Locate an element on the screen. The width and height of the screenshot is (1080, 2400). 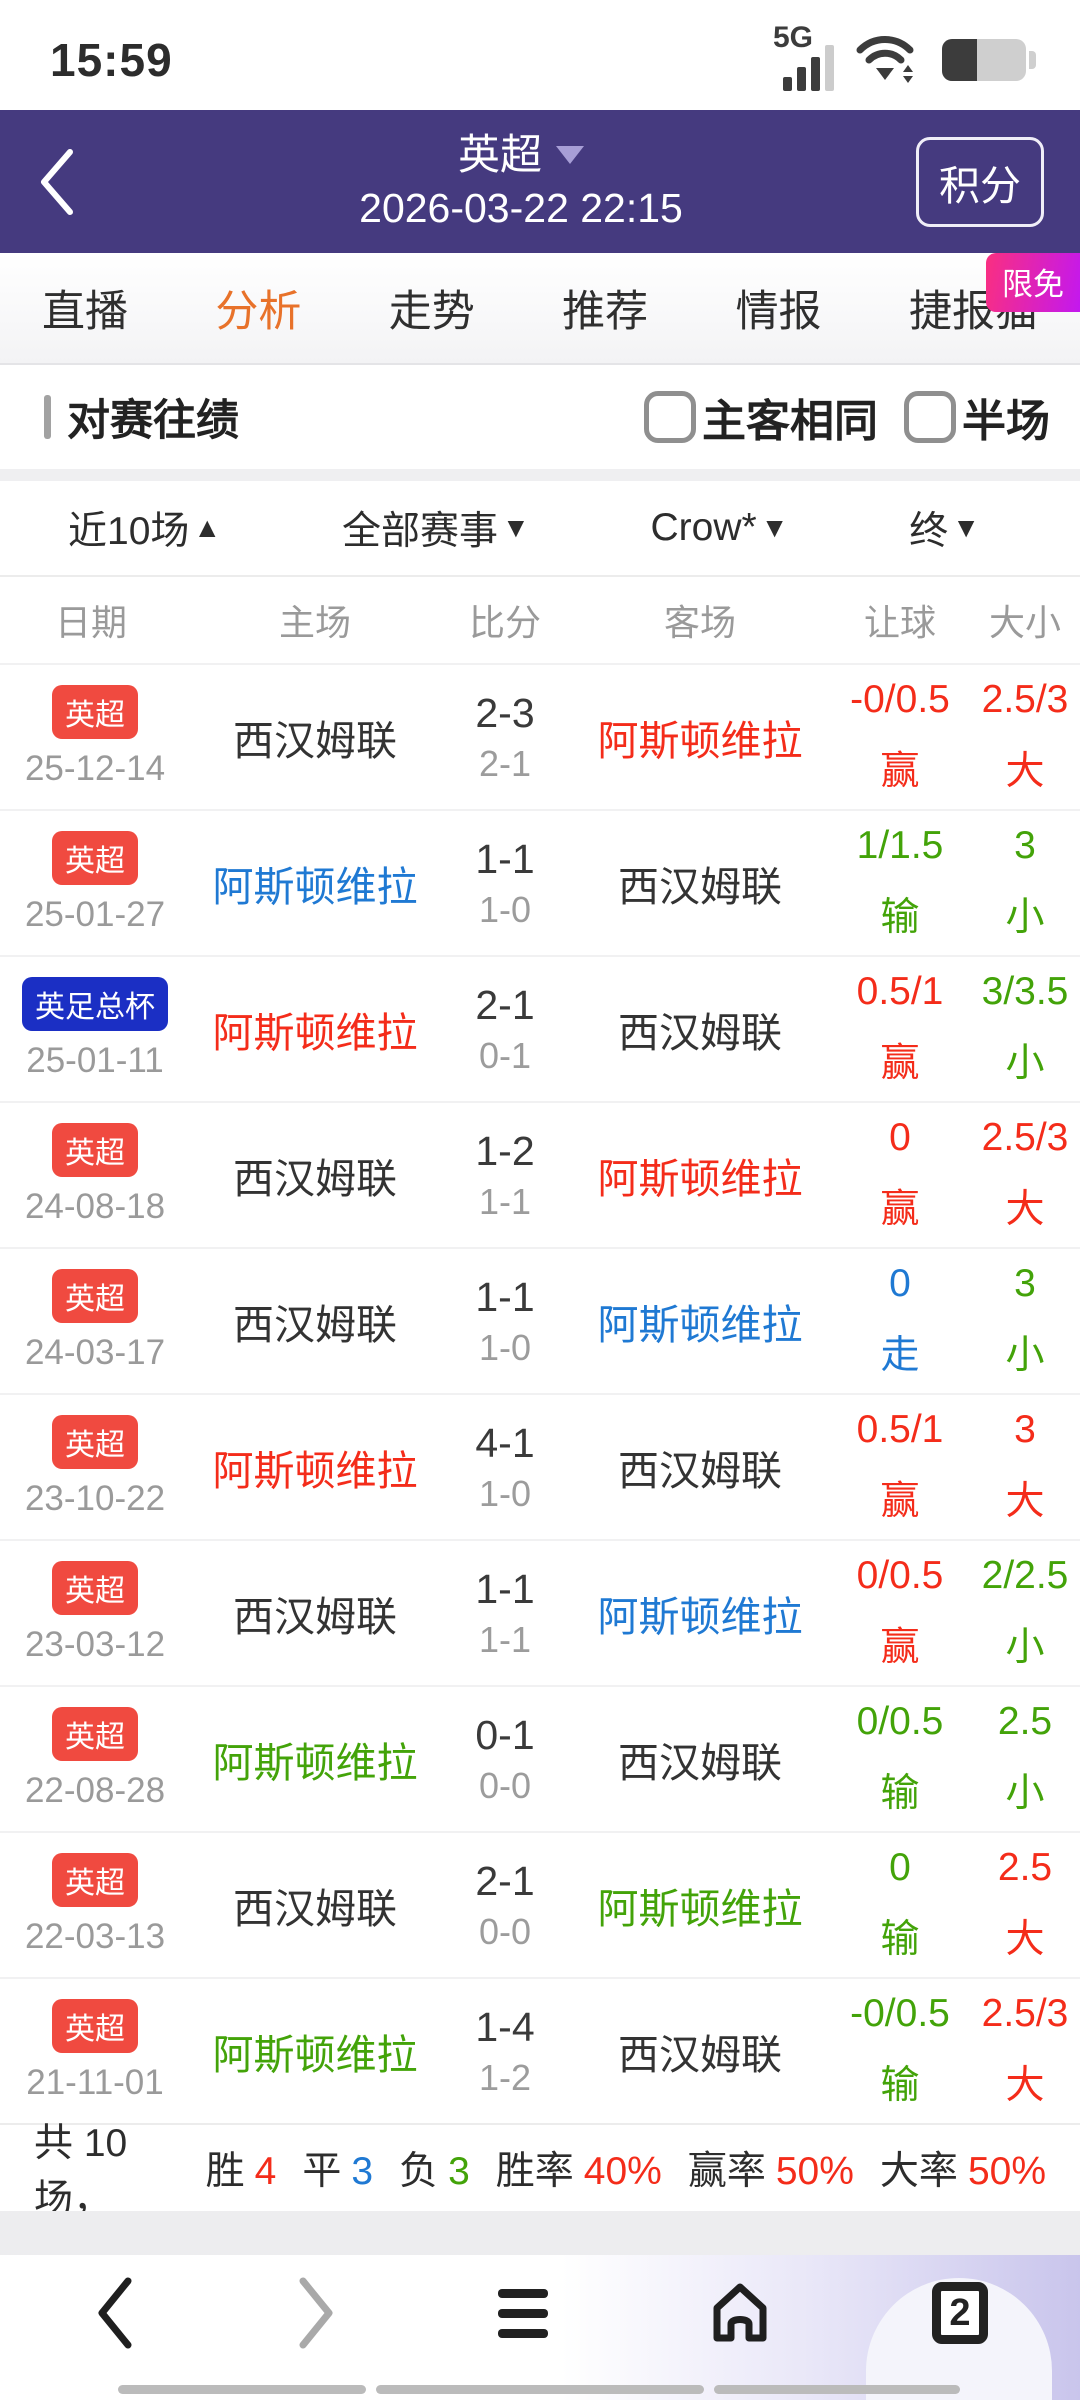
col-header-away: 客场 is located at coordinates (699, 622).